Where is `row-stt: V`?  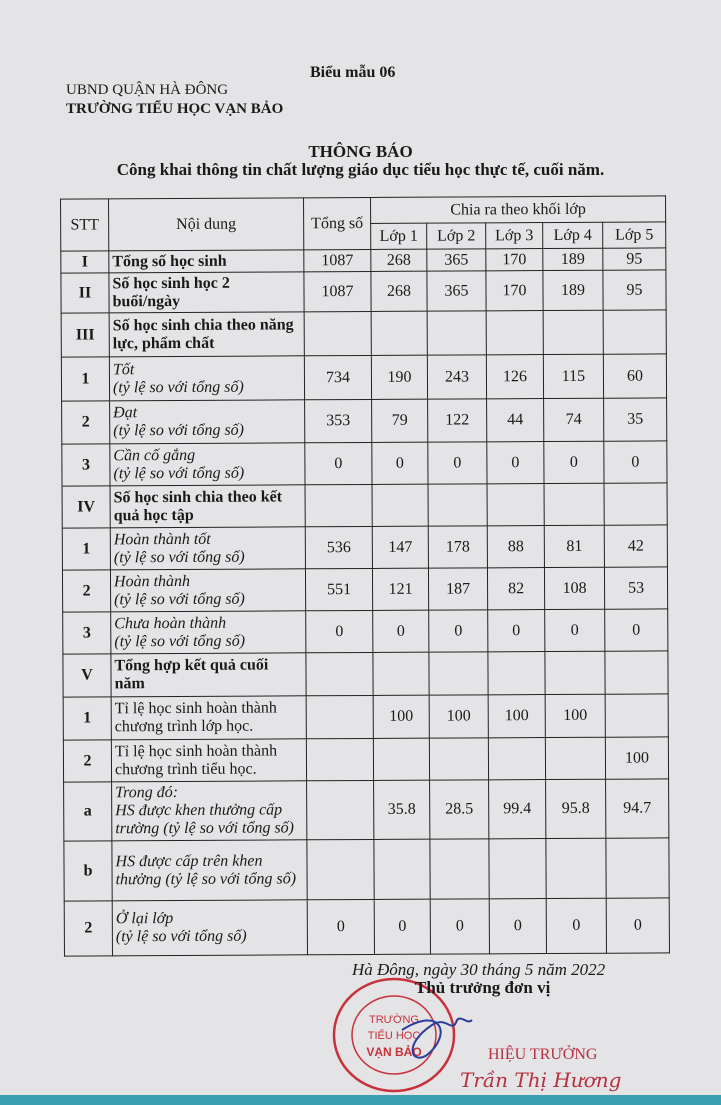
row-stt: V is located at coordinates (87, 675).